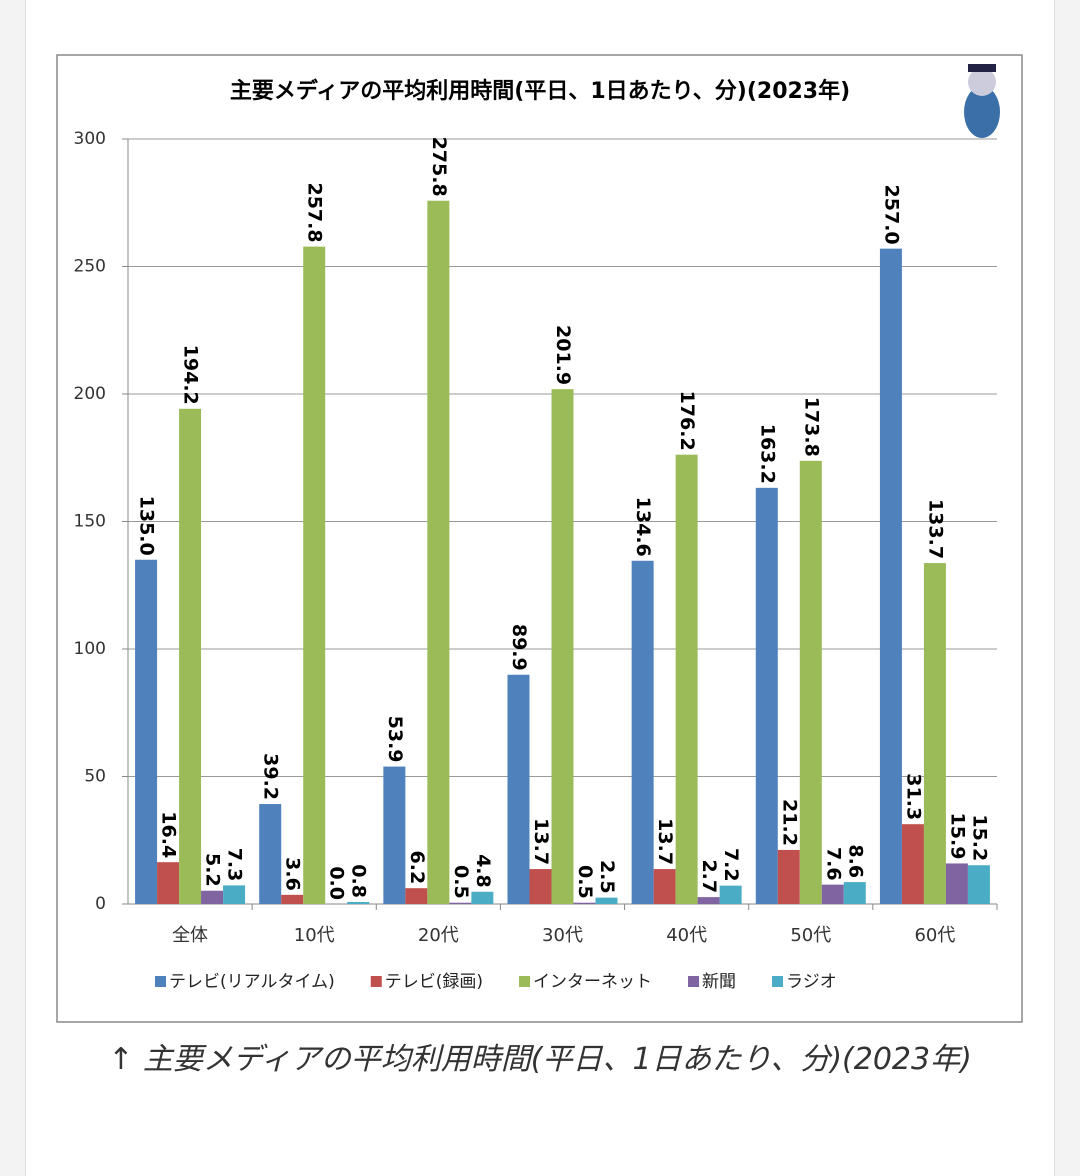 Image resolution: width=1080 pixels, height=1176 pixels. What do you see at coordinates (100, 904) in the screenshot?
I see `y-tick-label: 0` at bounding box center [100, 904].